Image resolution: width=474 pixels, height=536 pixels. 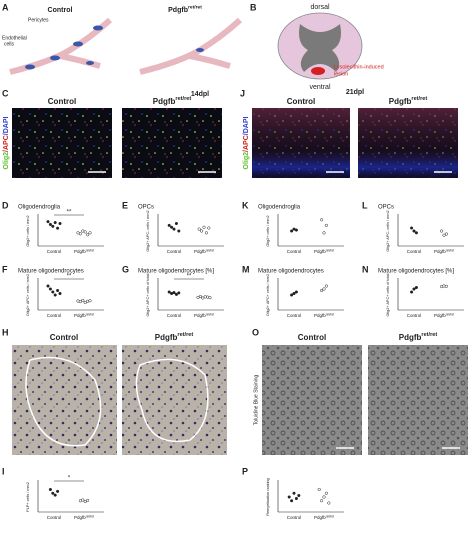 I want to click on y-axis-label: Olig2+ APC- cells / mm2, so click(x=148, y=230).